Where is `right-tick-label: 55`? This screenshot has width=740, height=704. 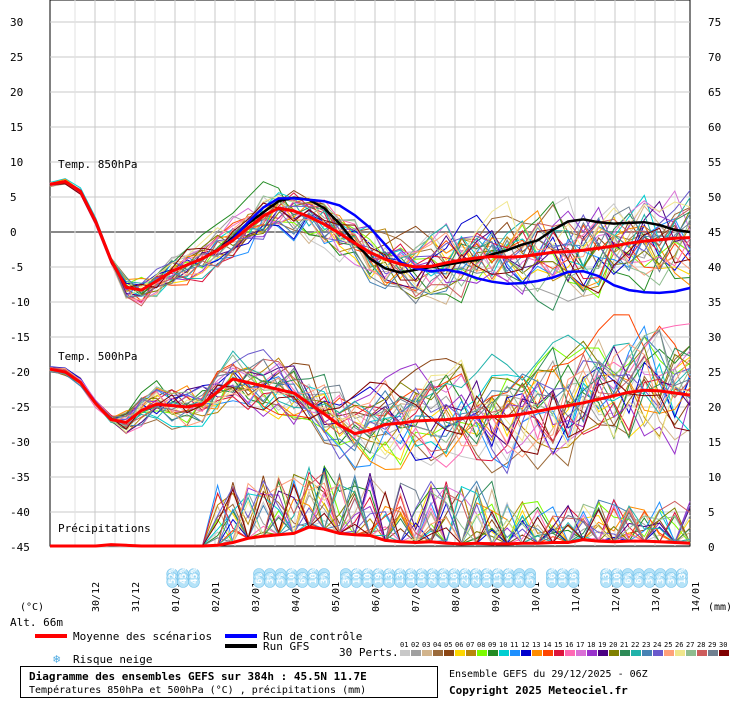 right-tick-label: 55 is located at coordinates (714, 162).